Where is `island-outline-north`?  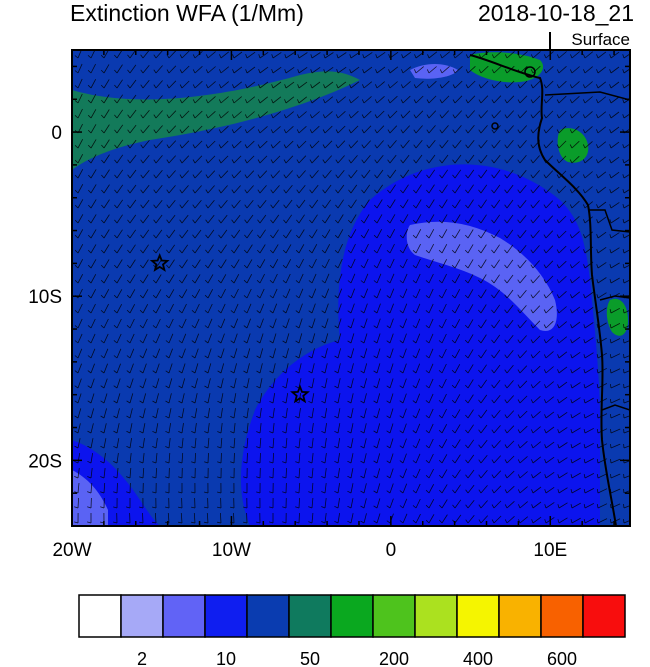 island-outline-north is located at coordinates (530, 72).